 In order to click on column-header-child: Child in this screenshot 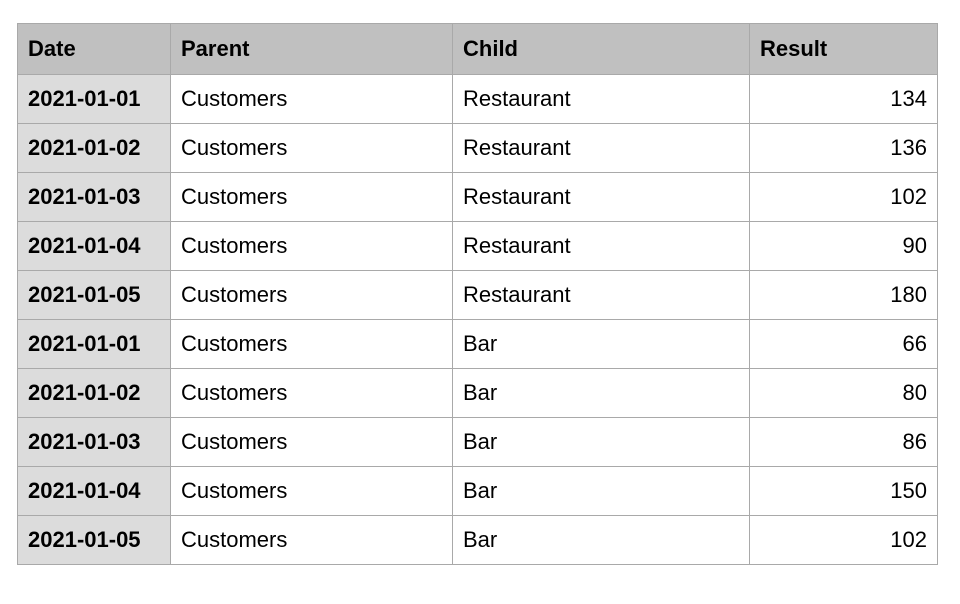, I will do `click(601, 49)`.